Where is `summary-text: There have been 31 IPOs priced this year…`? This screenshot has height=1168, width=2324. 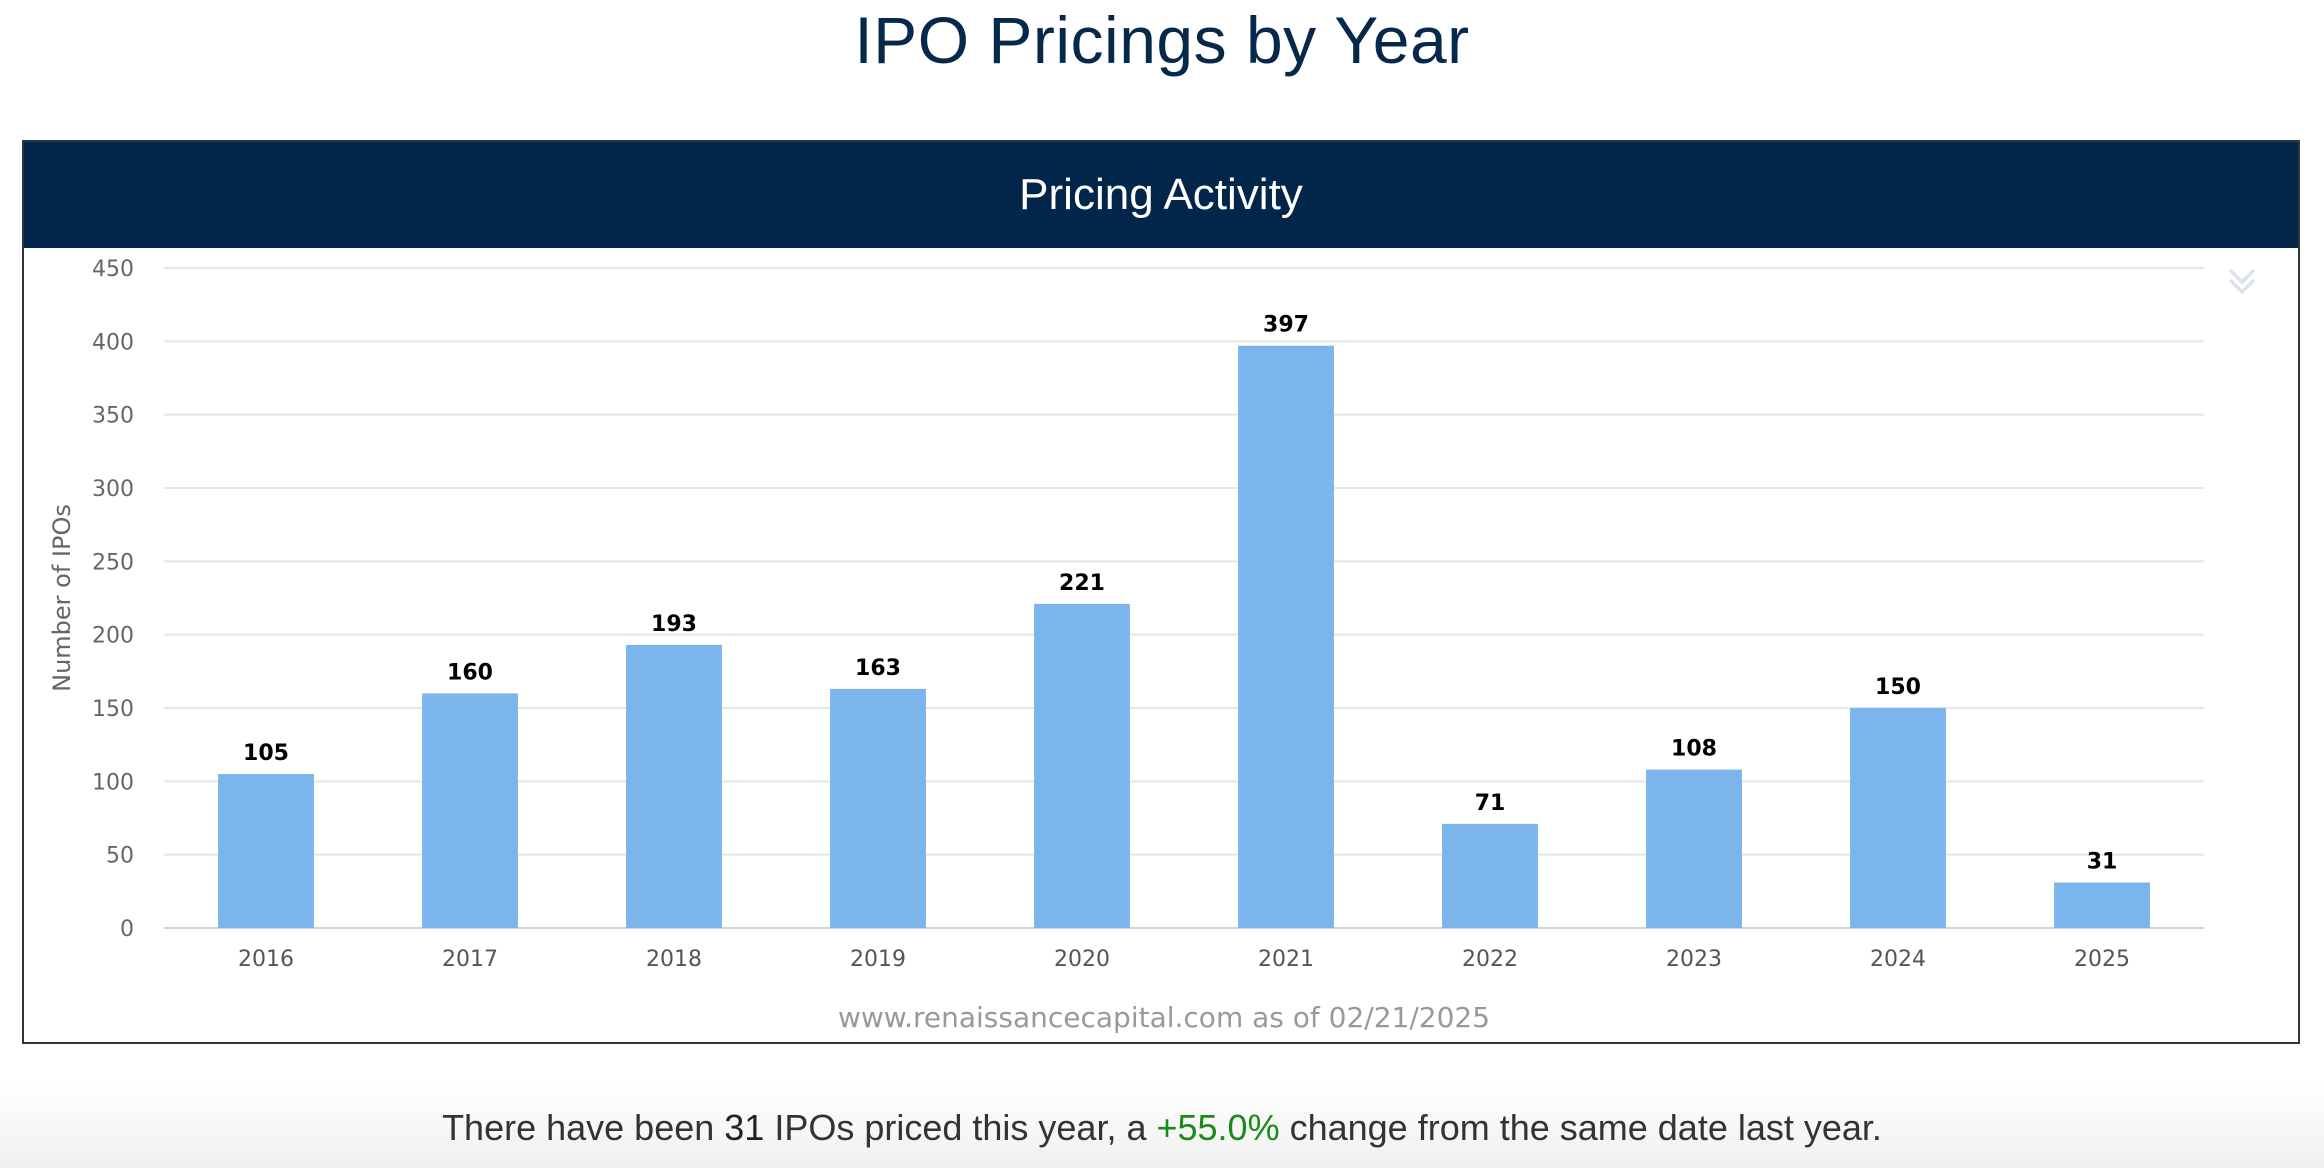 summary-text: There have been 31 IPOs priced this year… is located at coordinates (1162, 1128).